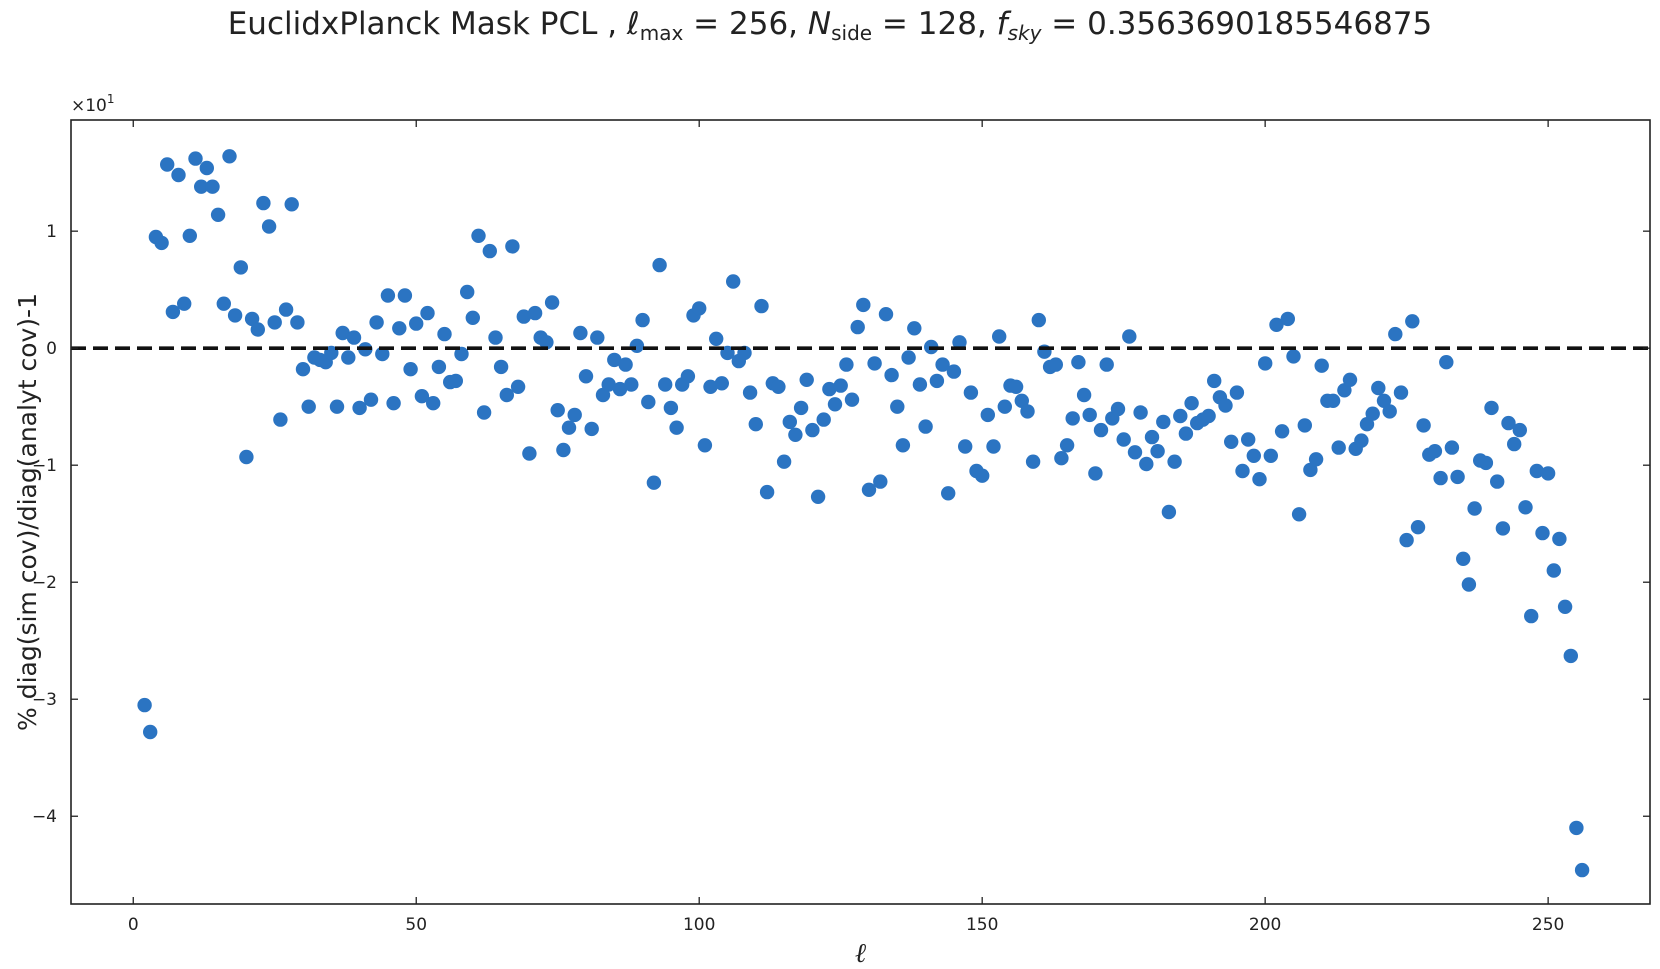 Image resolution: width=1660 pixels, height=969 pixels. Describe the element at coordinates (947, 24) in the screenshot. I see `chart-title-nside: 128` at that location.